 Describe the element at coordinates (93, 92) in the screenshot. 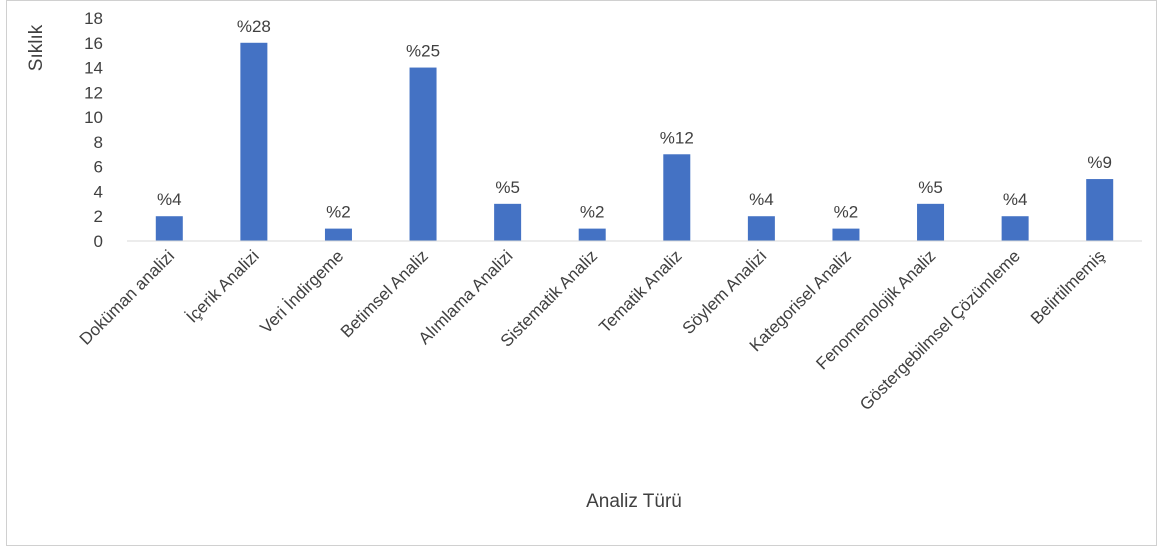

I see `y-tick-label: 12` at that location.